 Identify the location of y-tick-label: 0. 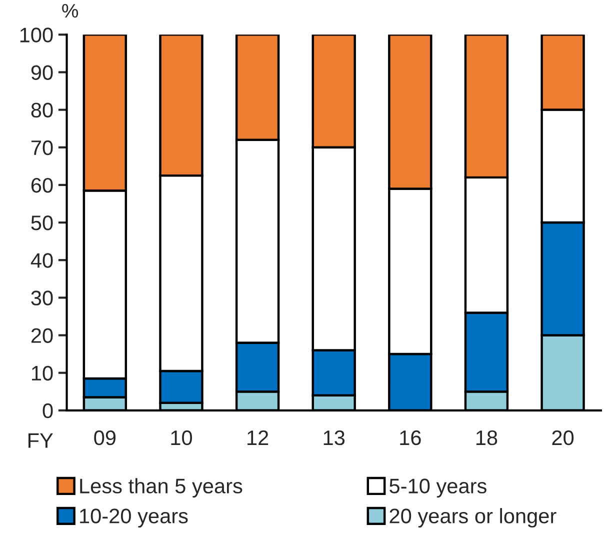
(47, 410).